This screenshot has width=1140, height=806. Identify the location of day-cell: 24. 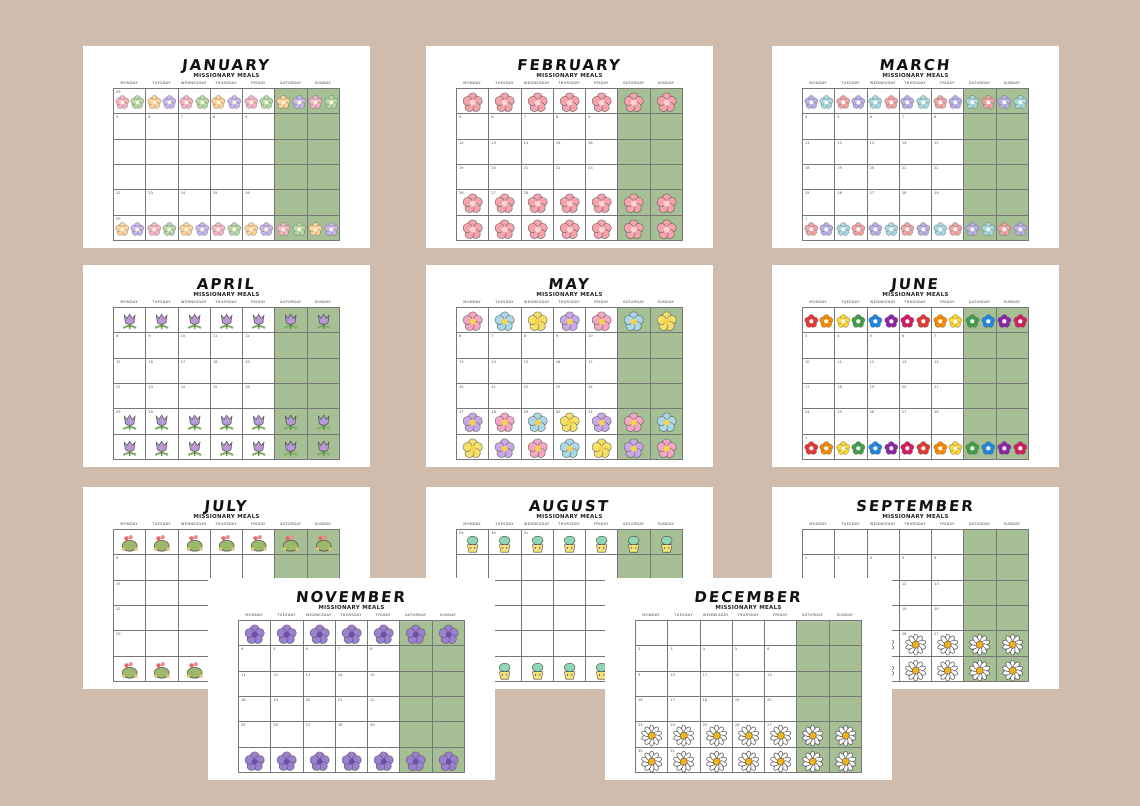
(602, 396).